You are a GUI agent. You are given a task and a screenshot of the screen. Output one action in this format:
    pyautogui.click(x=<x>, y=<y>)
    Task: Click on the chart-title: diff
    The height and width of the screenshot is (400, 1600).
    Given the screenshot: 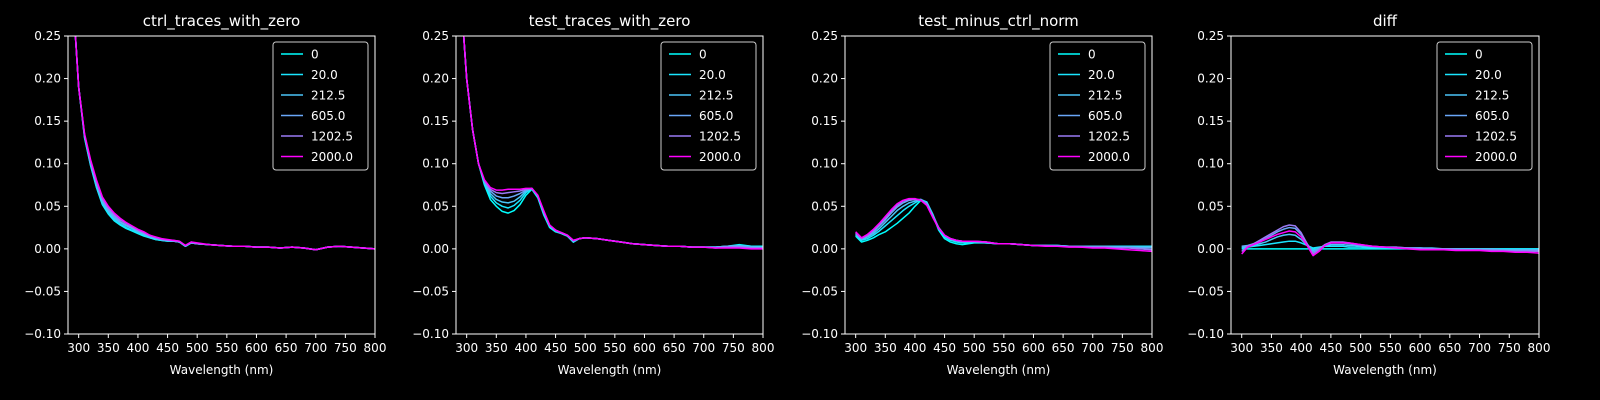 What is the action you would take?
    pyautogui.click(x=1385, y=21)
    